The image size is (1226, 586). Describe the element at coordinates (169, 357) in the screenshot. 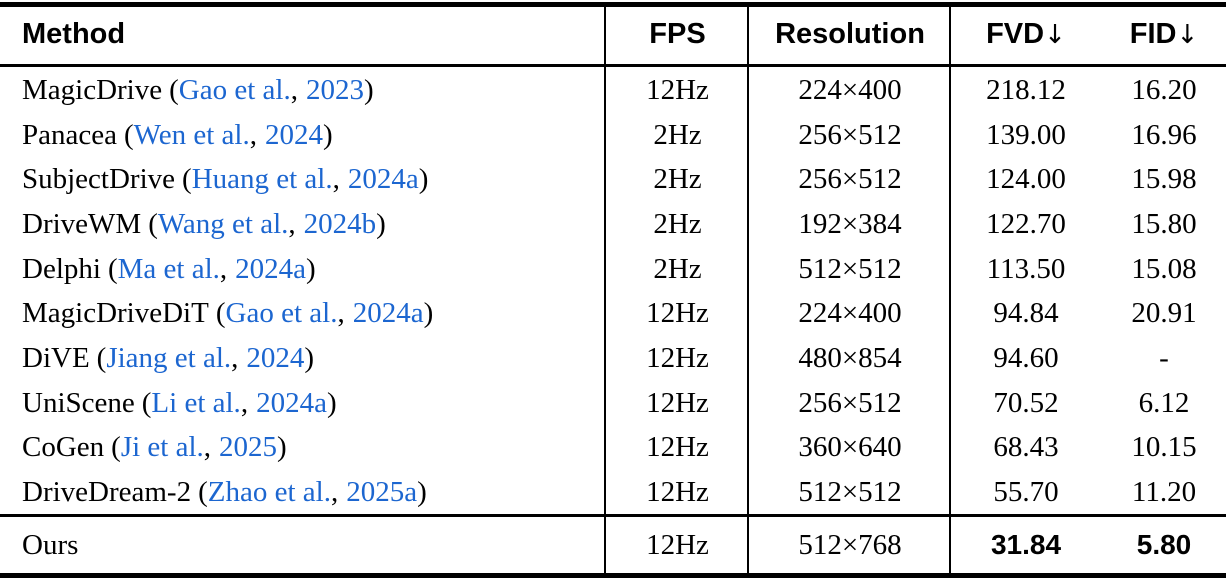

I see `citation-link: Jiang et al.` at that location.